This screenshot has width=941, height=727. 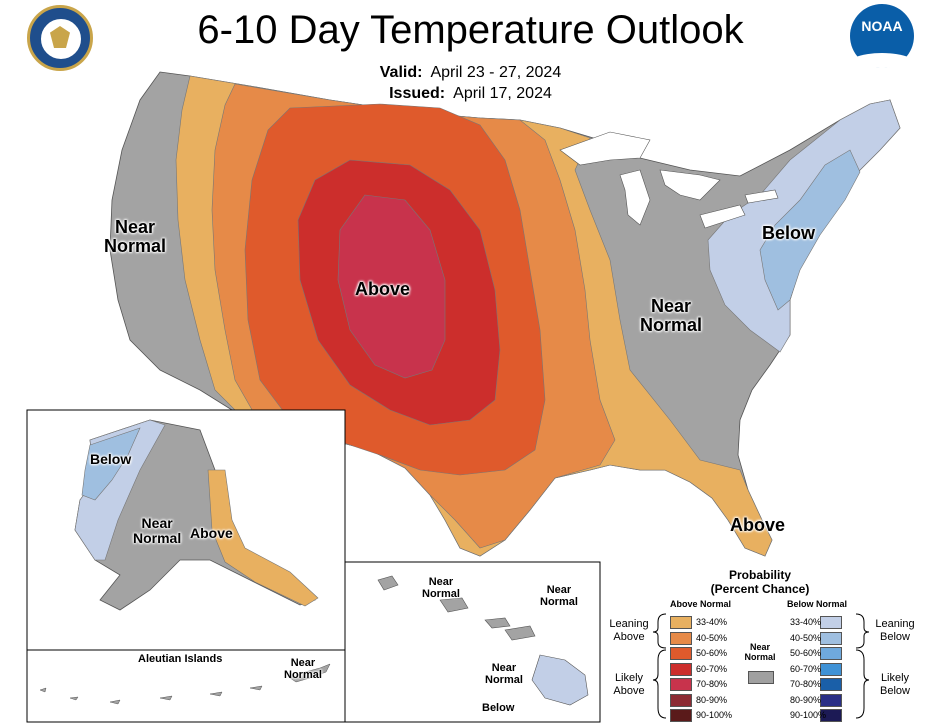 I want to click on legend-braces, so click(x=659, y=666).